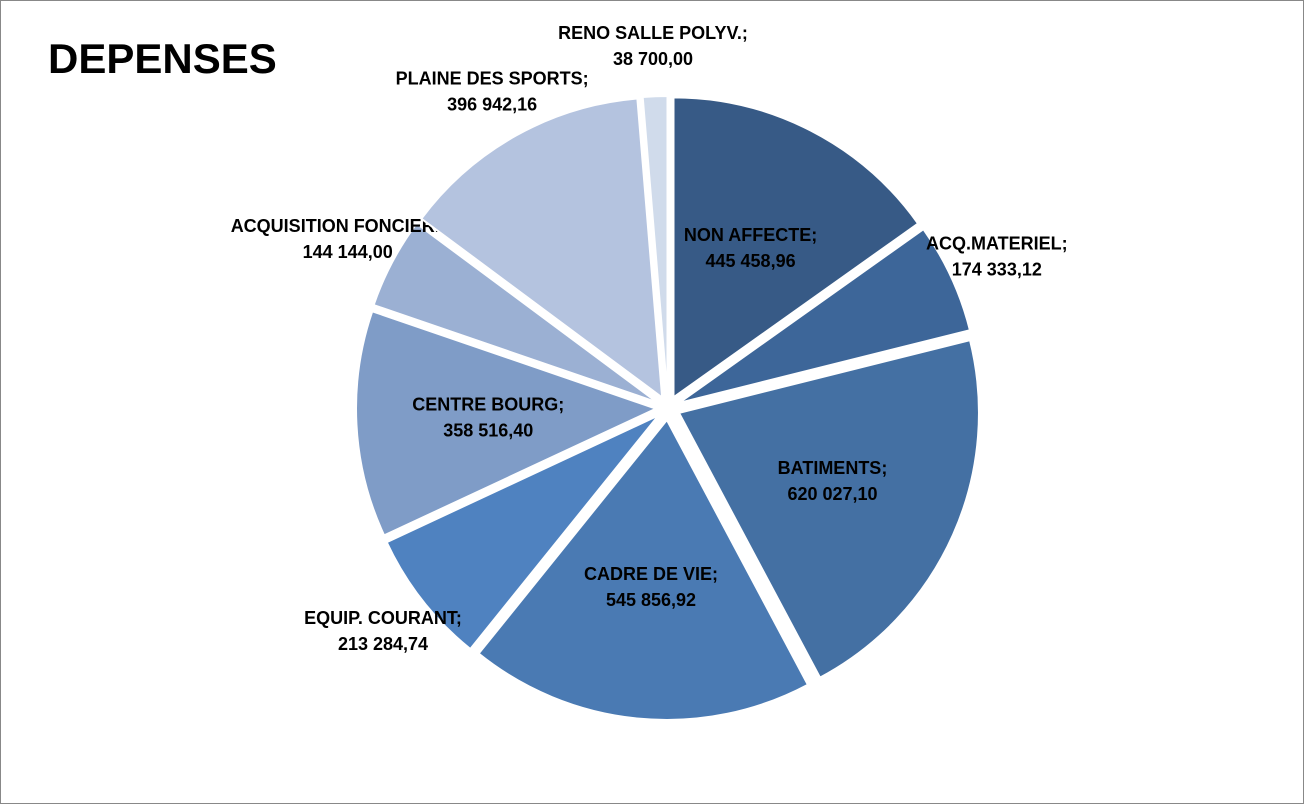  I want to click on slice-value: 545 856,92, so click(651, 600).